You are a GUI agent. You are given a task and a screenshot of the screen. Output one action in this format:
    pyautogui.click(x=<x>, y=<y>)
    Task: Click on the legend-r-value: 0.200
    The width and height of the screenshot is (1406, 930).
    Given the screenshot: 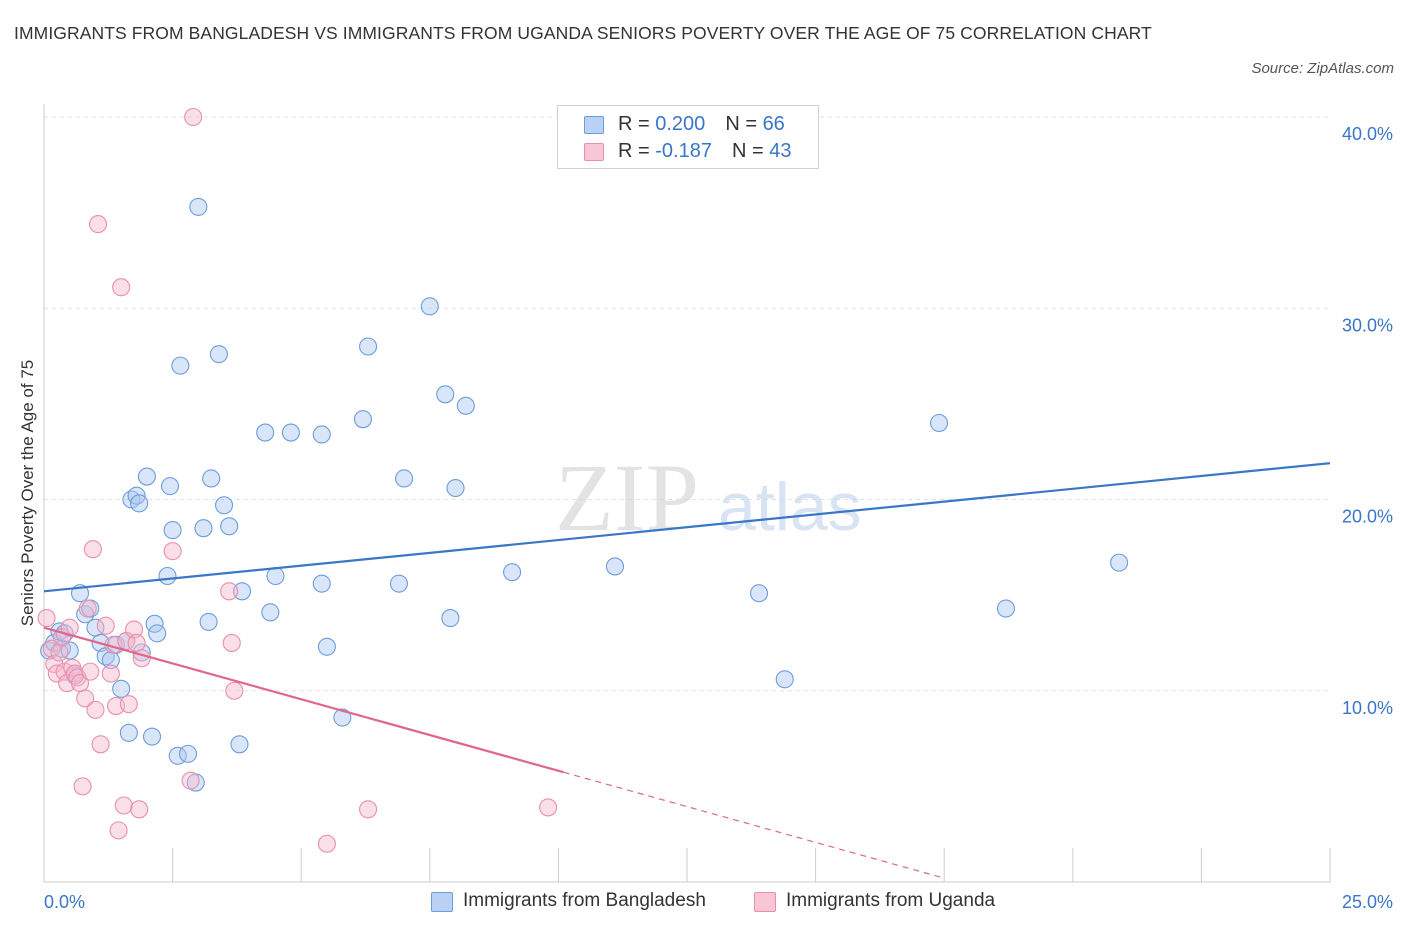 What is the action you would take?
    pyautogui.click(x=680, y=124)
    